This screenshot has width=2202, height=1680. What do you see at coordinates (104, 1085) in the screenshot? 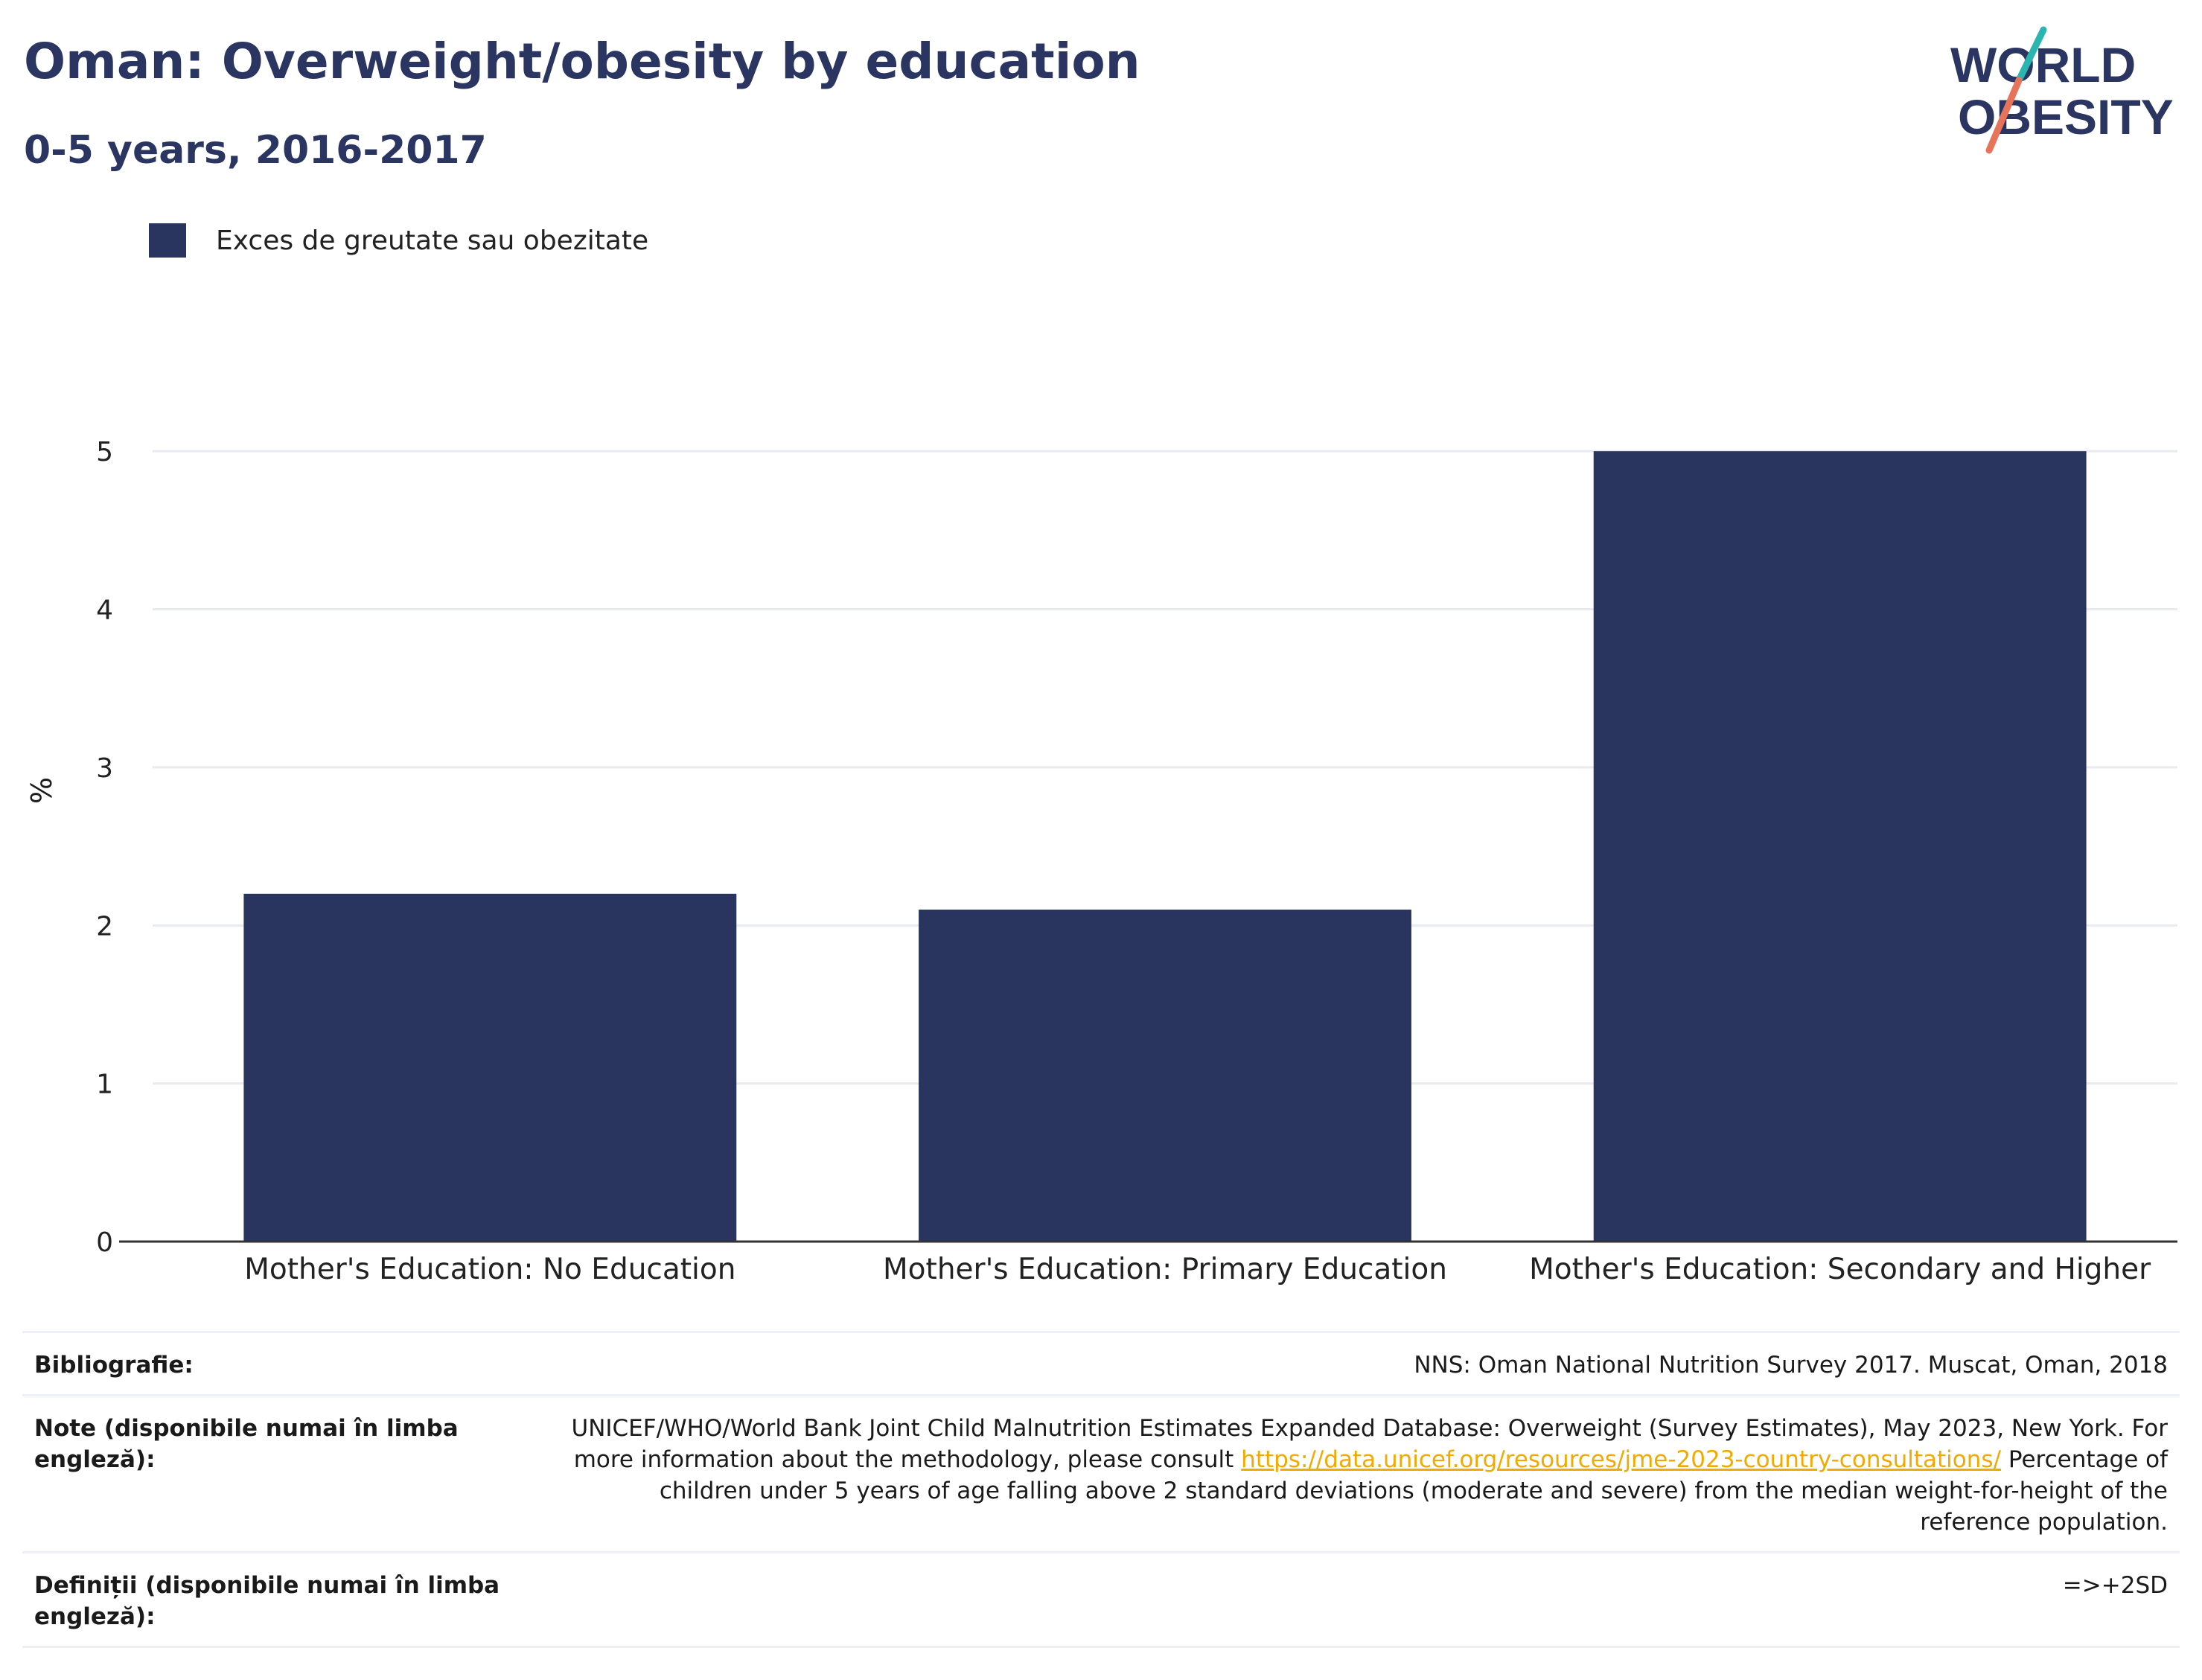
I see `y-tick-label: 1` at bounding box center [104, 1085].